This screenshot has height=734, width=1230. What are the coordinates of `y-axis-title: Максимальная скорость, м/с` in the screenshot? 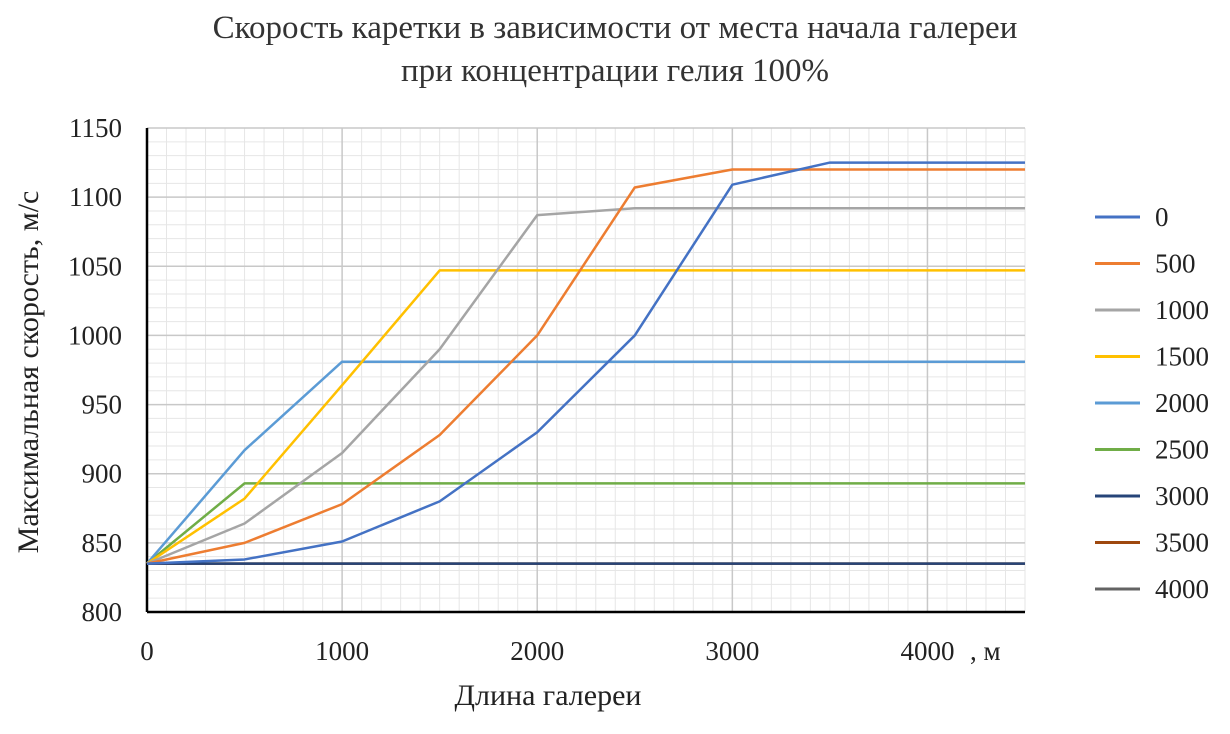 It's located at (28, 372).